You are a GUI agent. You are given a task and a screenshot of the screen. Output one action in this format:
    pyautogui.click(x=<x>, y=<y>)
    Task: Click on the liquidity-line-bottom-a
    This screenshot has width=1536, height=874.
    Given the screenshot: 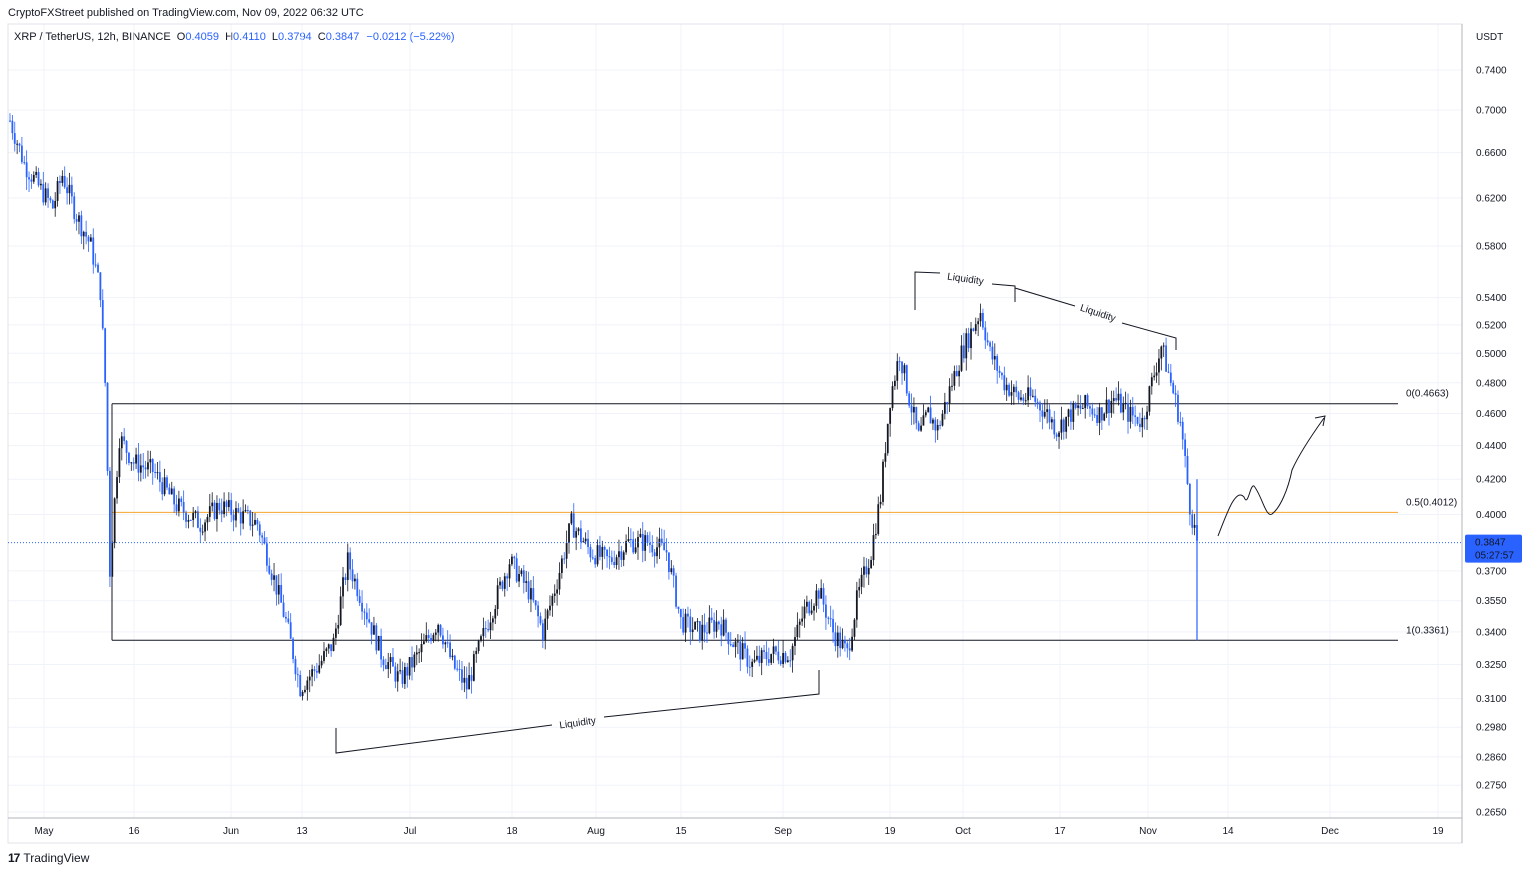 What is the action you would take?
    pyautogui.click(x=444, y=739)
    